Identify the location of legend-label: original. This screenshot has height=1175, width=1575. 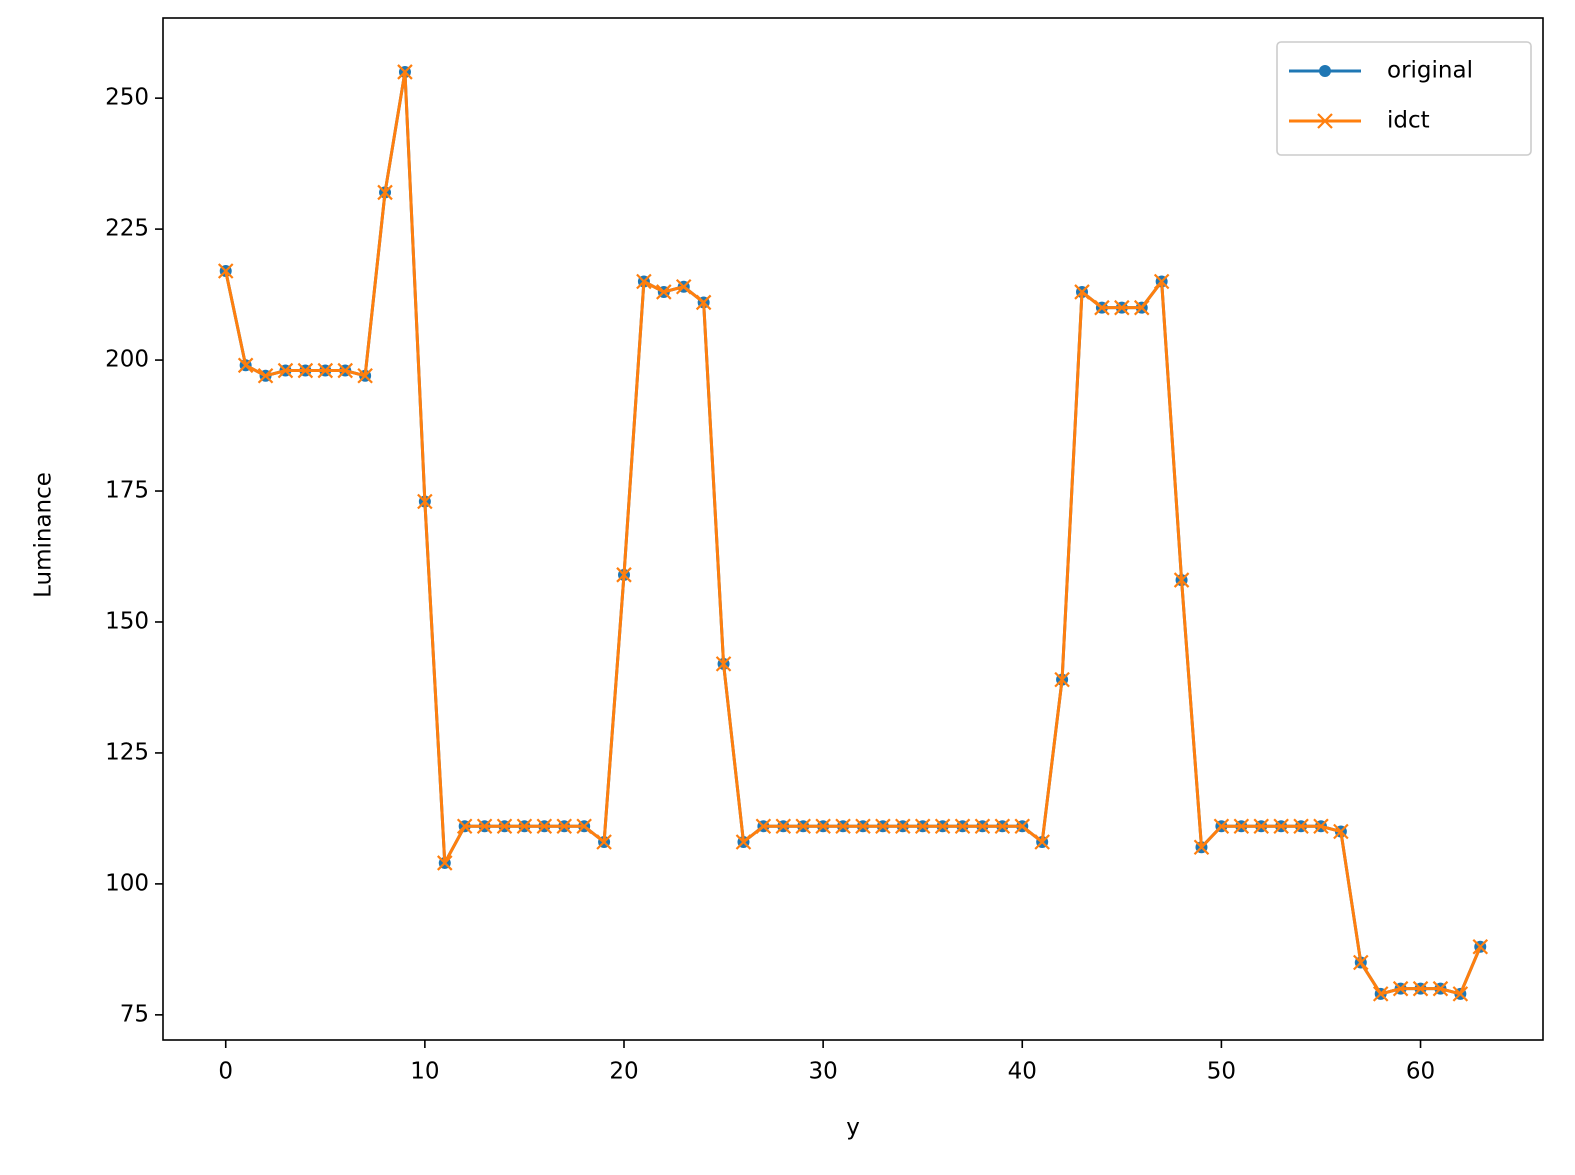
(1430, 71).